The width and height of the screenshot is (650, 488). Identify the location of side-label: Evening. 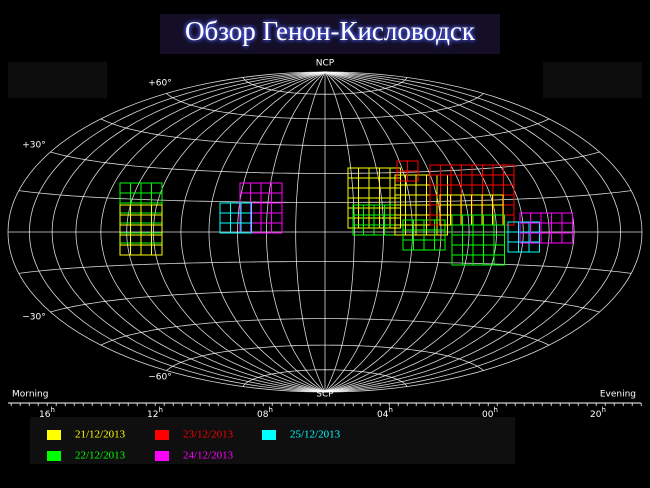
(618, 395).